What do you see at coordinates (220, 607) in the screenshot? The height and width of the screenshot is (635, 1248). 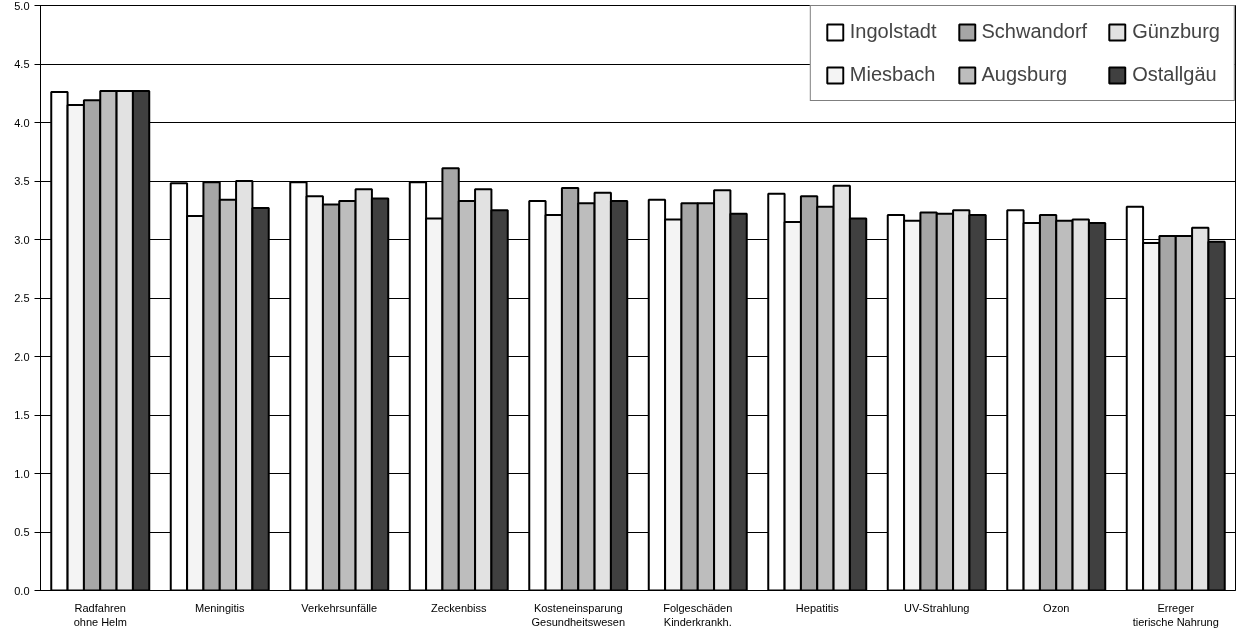 I see `x-tick-label: Meningitis` at bounding box center [220, 607].